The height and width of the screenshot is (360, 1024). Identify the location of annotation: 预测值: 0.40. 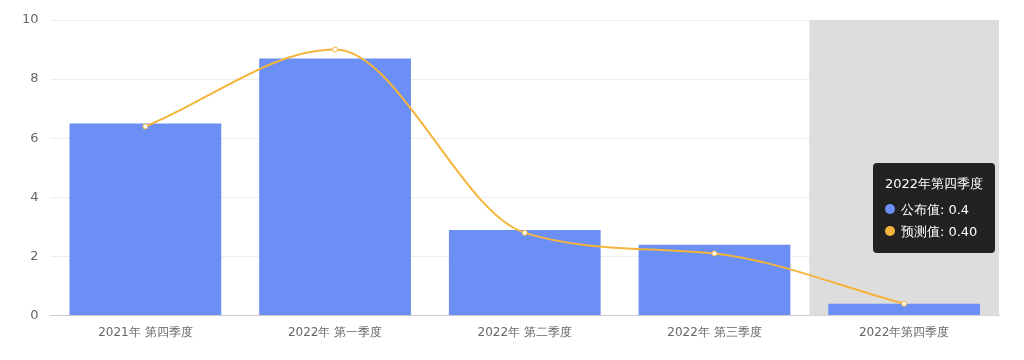
(939, 231).